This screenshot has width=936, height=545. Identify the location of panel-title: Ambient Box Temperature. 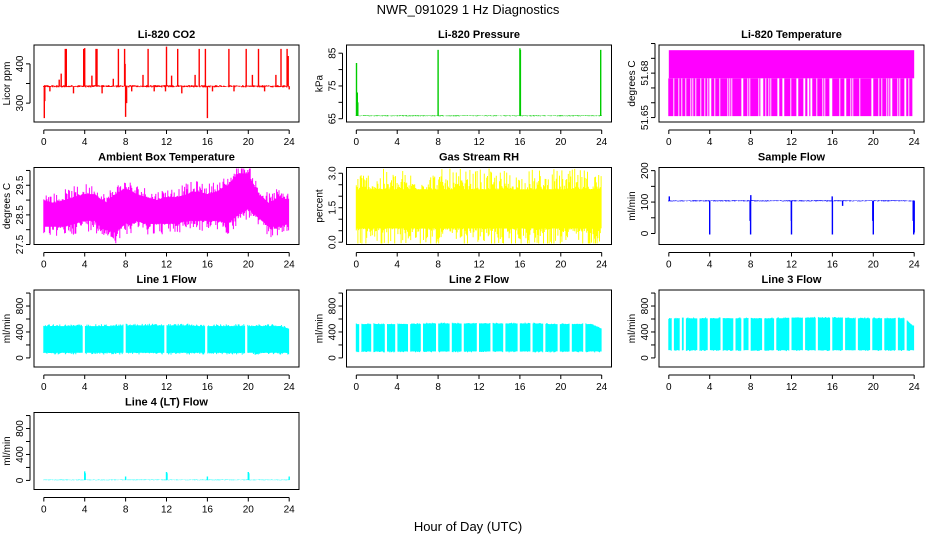
(166, 158).